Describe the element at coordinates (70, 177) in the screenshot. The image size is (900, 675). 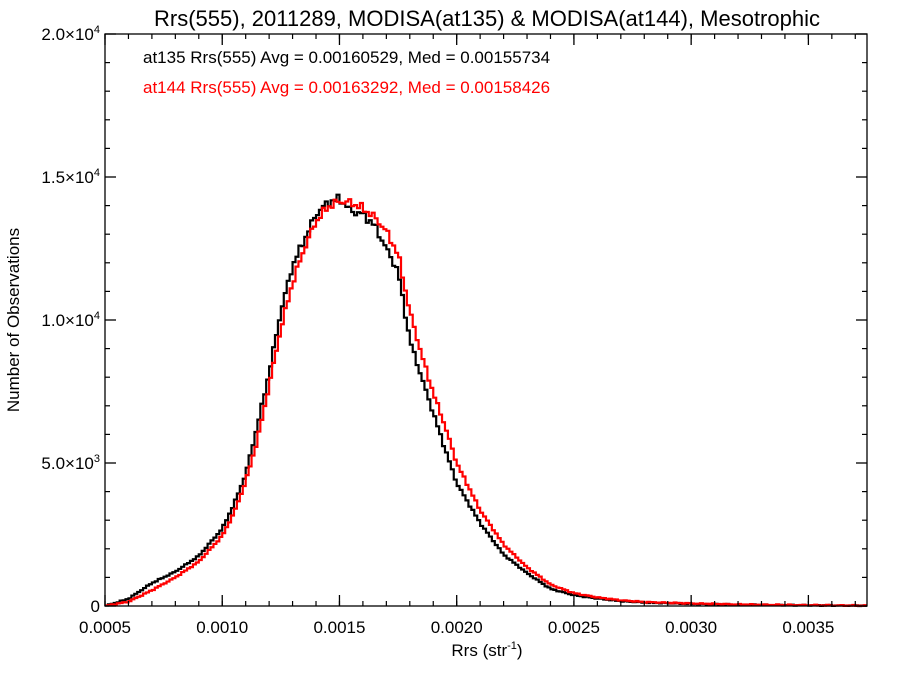
I see `y-tick-label: 1.5×104` at that location.